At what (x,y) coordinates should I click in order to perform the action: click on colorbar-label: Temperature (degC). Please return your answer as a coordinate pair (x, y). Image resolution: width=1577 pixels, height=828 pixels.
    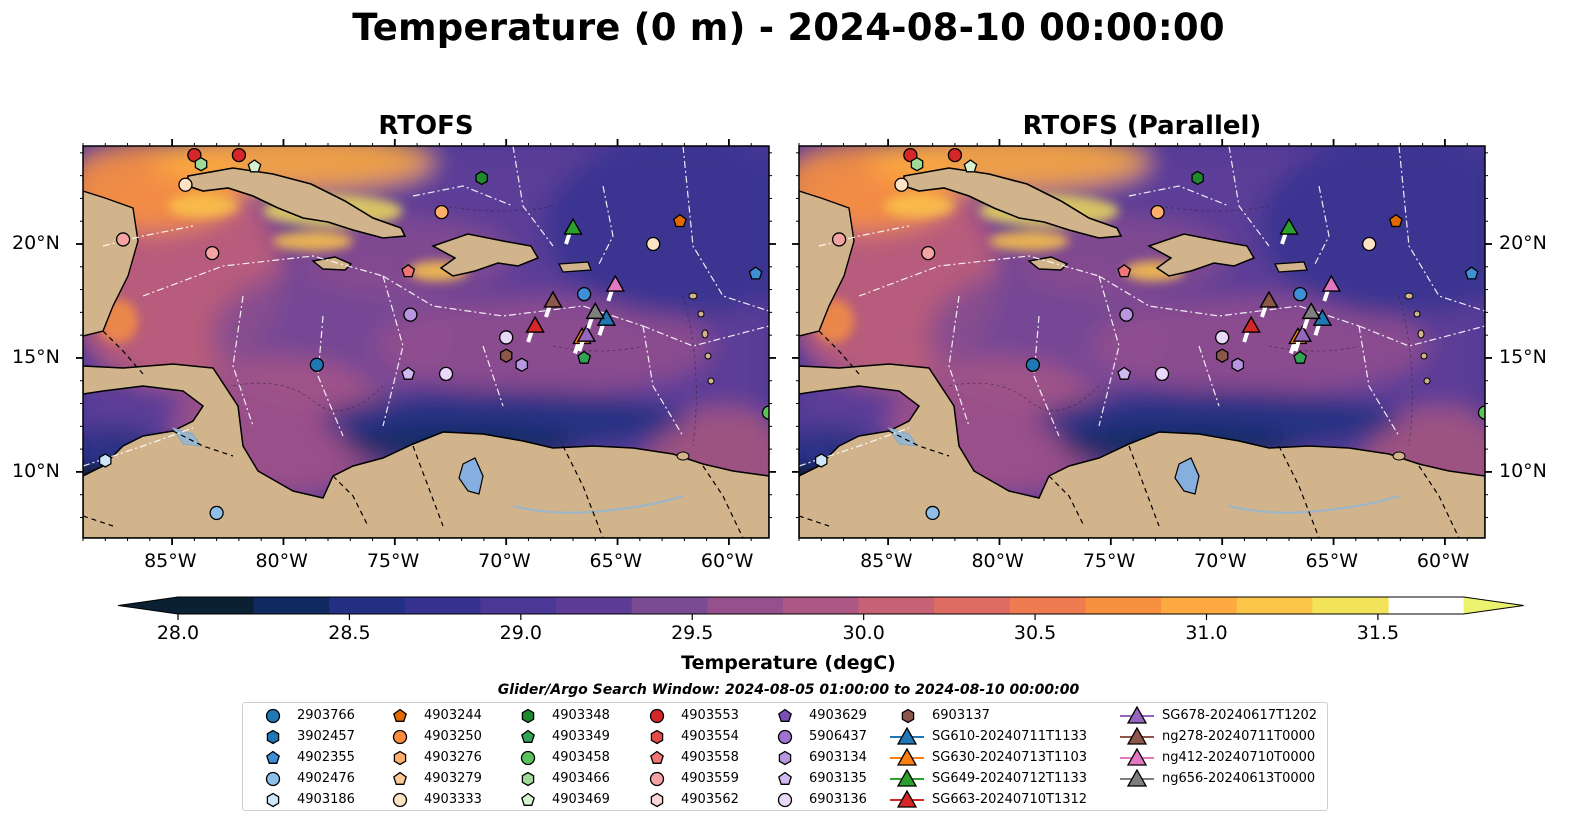
    Looking at the image, I should click on (788, 663).